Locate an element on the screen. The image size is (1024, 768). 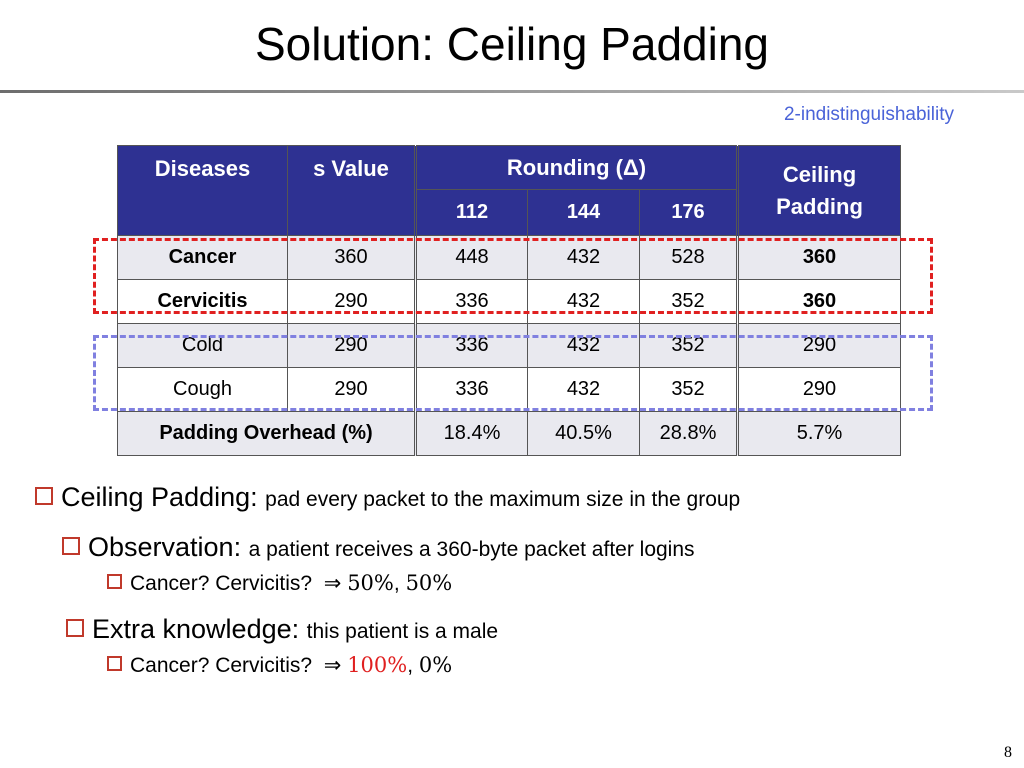
sub-bullet-extra-knowledge: Cancer? Cervicitis? ⇒ 100%, 0% is located at coordinates (279, 665).